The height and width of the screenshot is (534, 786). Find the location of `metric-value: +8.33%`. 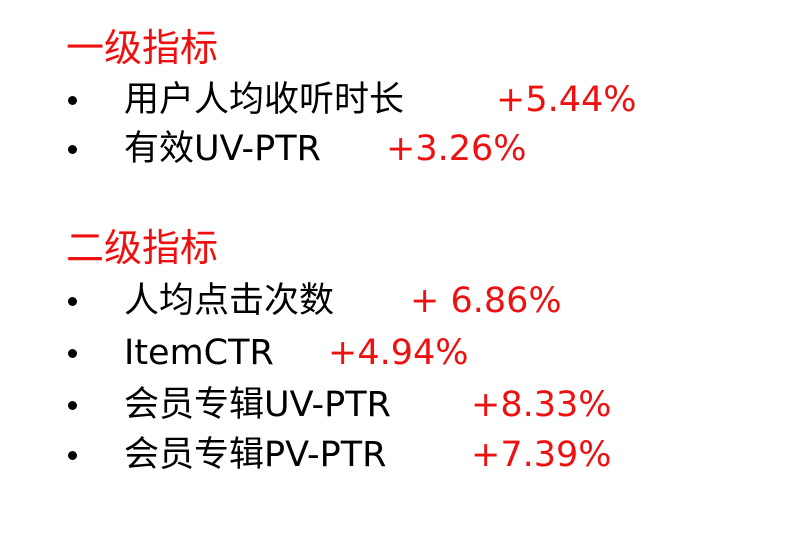

metric-value: +8.33% is located at coordinates (541, 405).